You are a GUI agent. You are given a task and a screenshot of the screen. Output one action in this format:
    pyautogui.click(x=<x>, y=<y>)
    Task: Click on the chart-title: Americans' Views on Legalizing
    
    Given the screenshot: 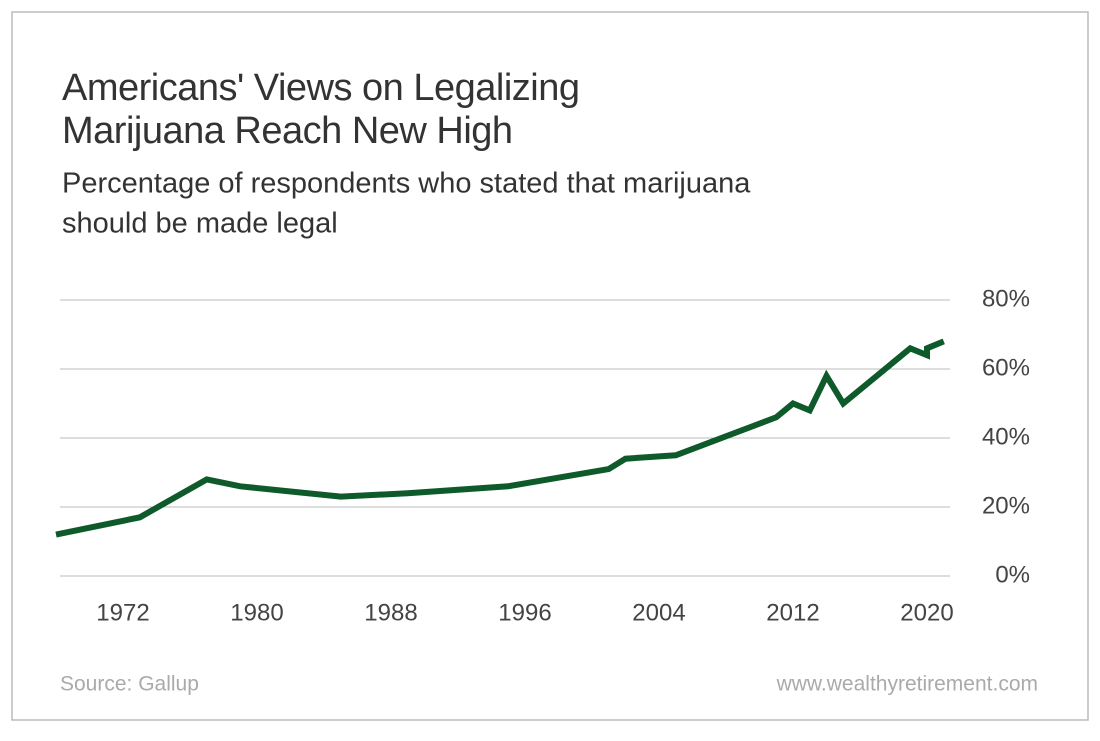 What is the action you would take?
    pyautogui.click(x=321, y=88)
    